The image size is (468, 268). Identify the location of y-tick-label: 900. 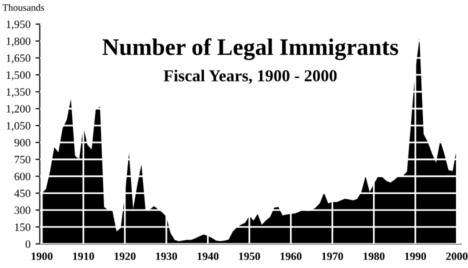
(22, 142).